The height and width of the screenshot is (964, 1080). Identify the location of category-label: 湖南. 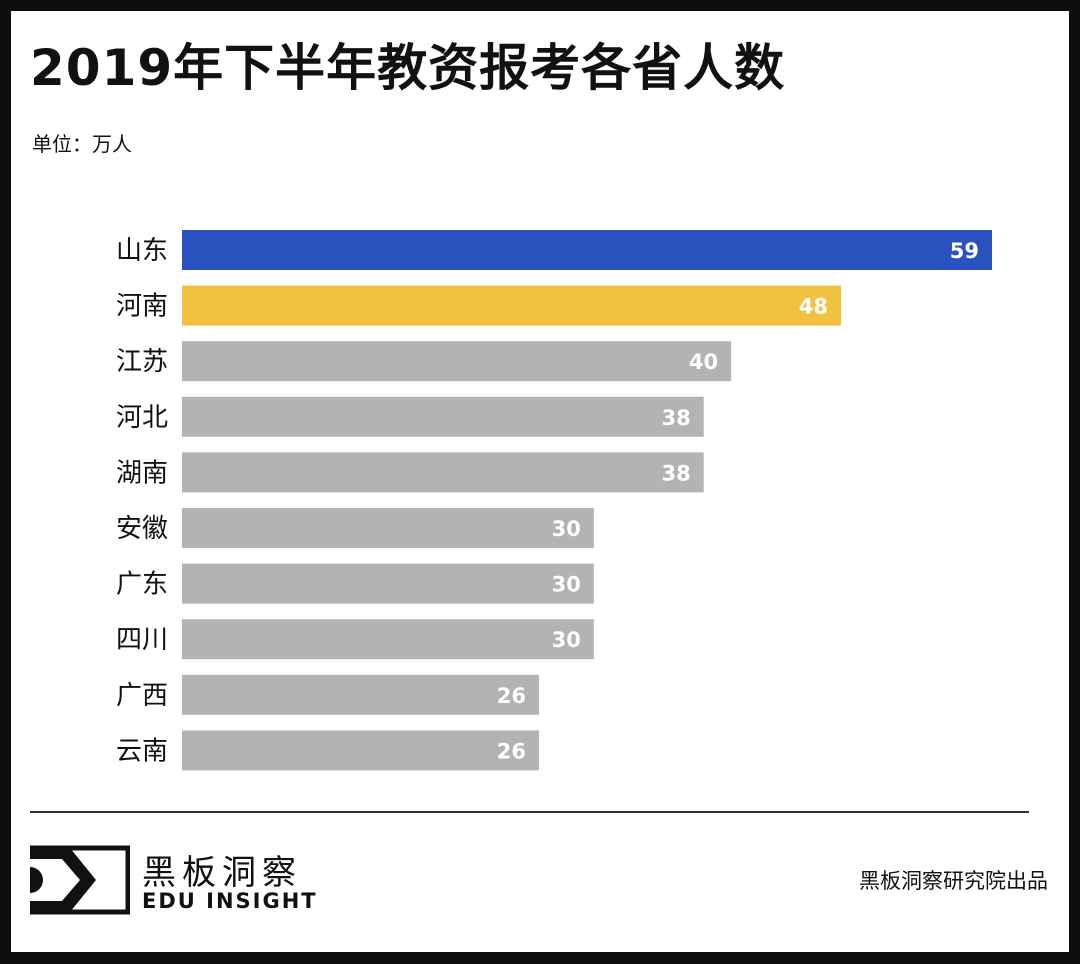
(142, 473).